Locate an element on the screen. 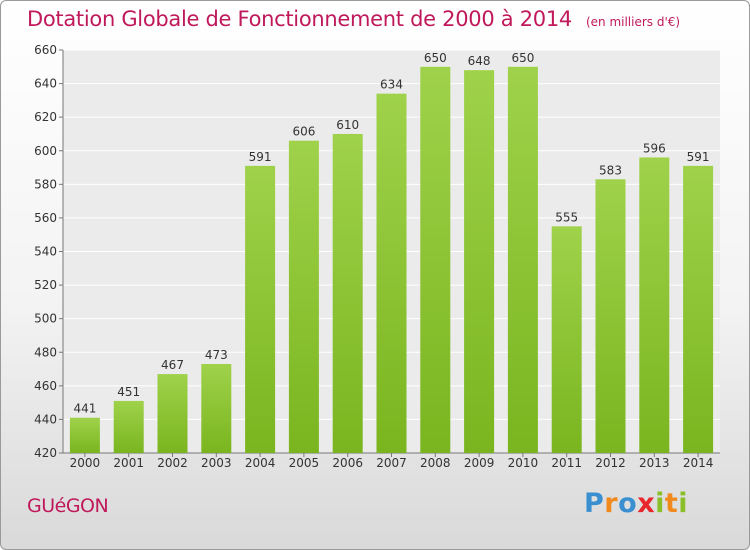  y-tick-label: 480 is located at coordinates (45, 352).